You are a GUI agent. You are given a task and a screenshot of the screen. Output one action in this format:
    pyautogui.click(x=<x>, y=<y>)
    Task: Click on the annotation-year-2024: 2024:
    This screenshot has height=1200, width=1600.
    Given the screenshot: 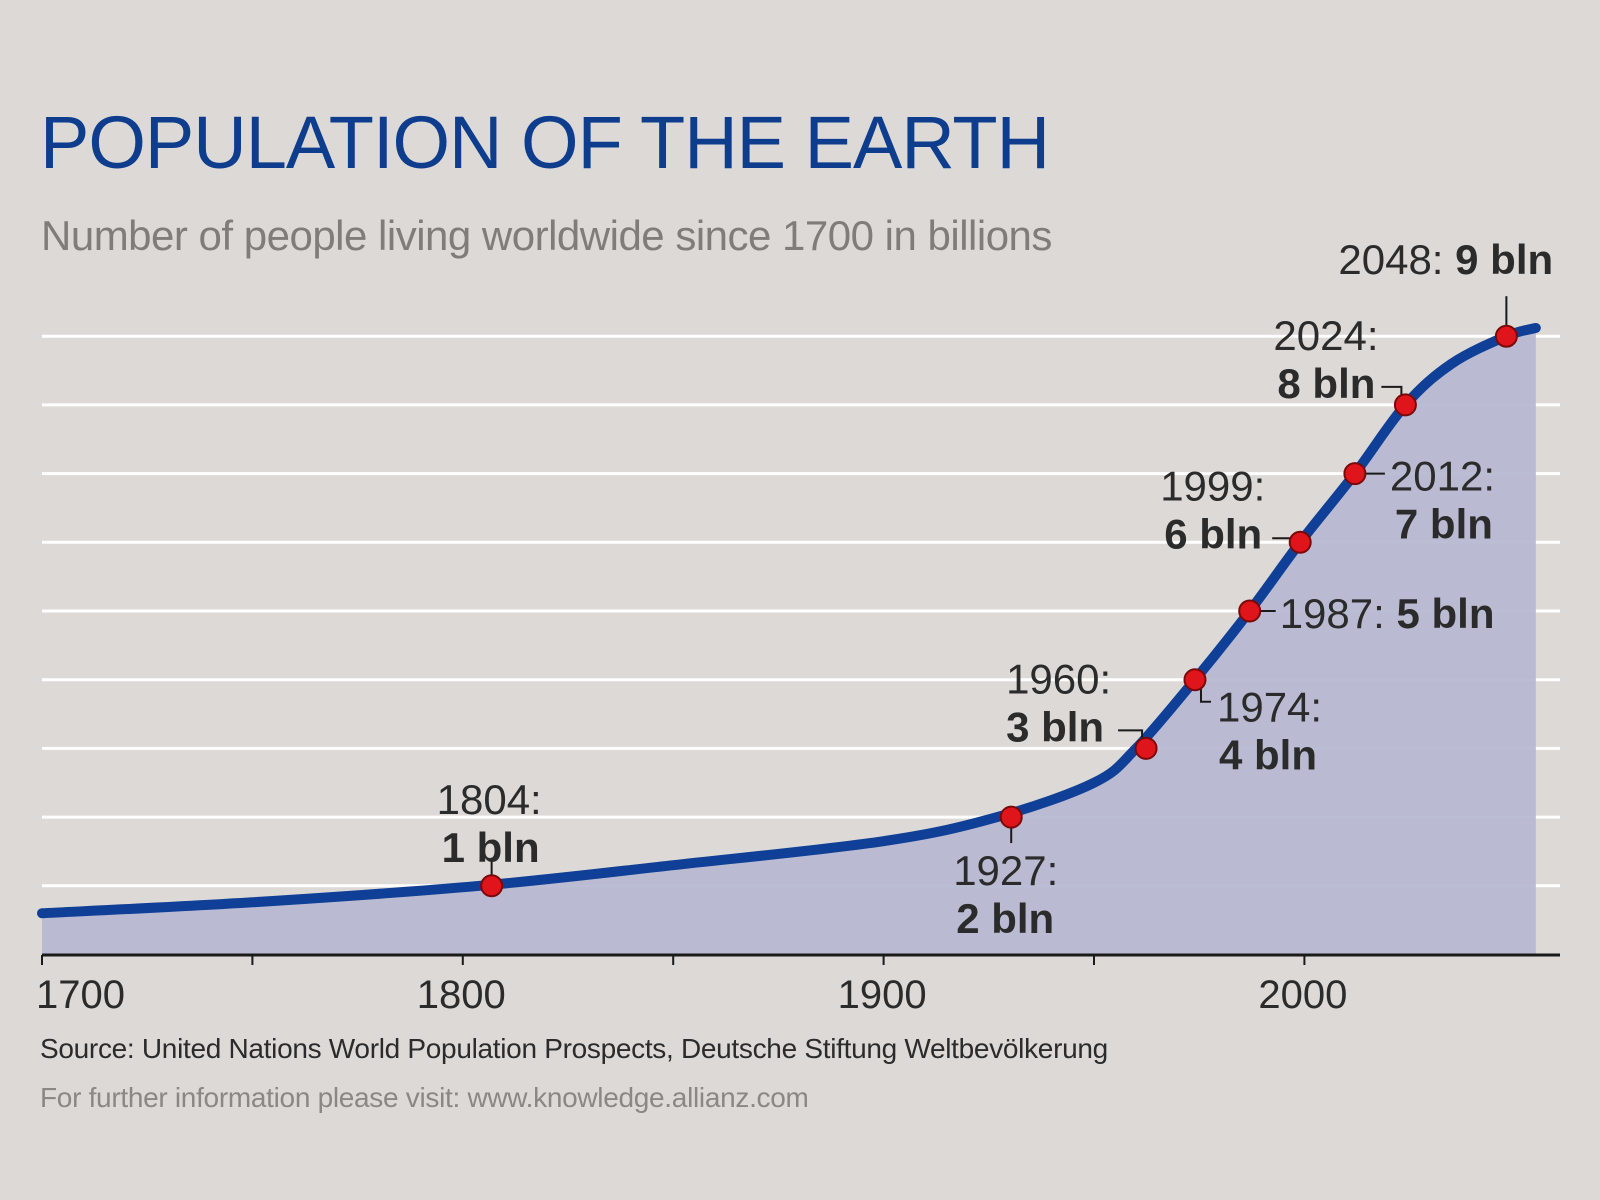 What is the action you would take?
    pyautogui.click(x=1325, y=335)
    